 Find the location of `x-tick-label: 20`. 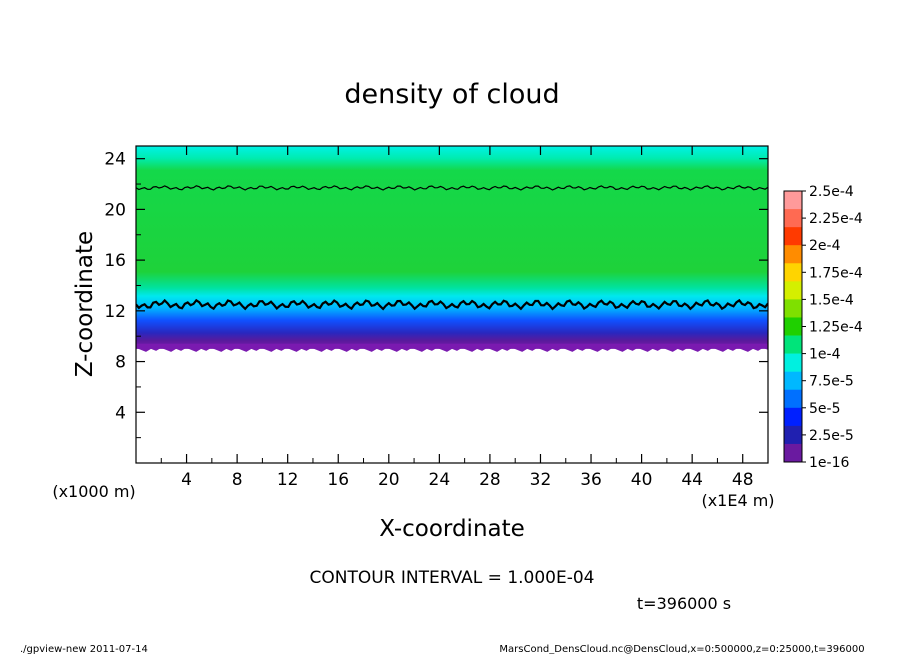

x-tick-label: 20 is located at coordinates (389, 480).